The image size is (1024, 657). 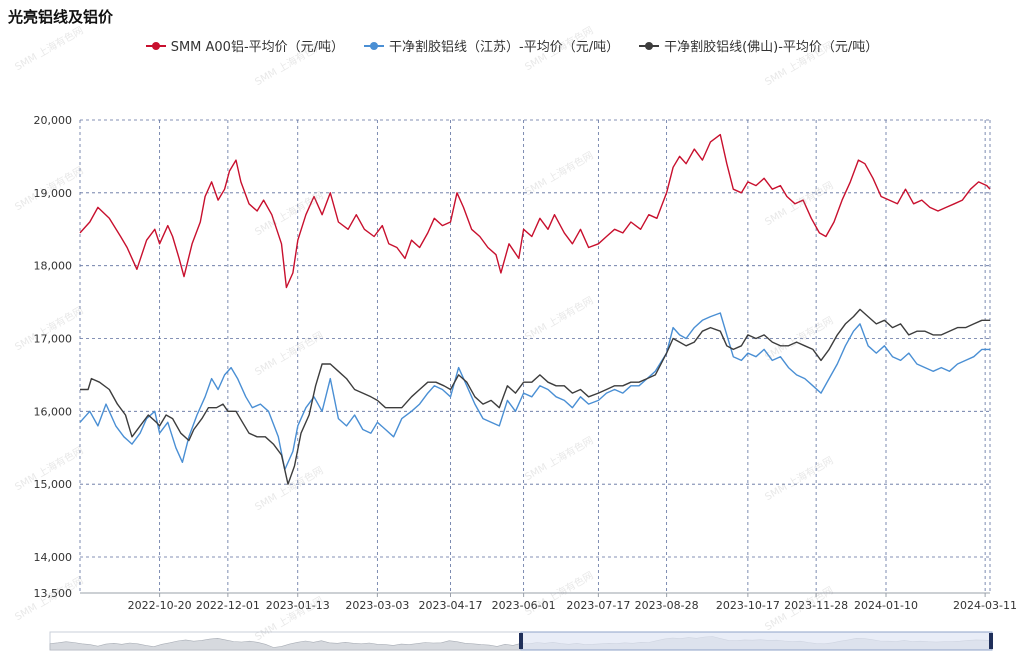 I want to click on legend-label-foshan: 干净割胶铝线(佛山)-平均价（元/吨）, so click(x=771, y=47).